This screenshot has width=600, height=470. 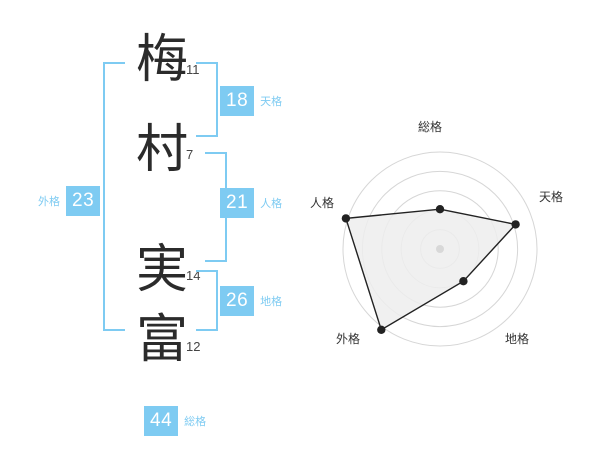 I want to click on kanji-character-1: 梅, so click(x=161, y=60).